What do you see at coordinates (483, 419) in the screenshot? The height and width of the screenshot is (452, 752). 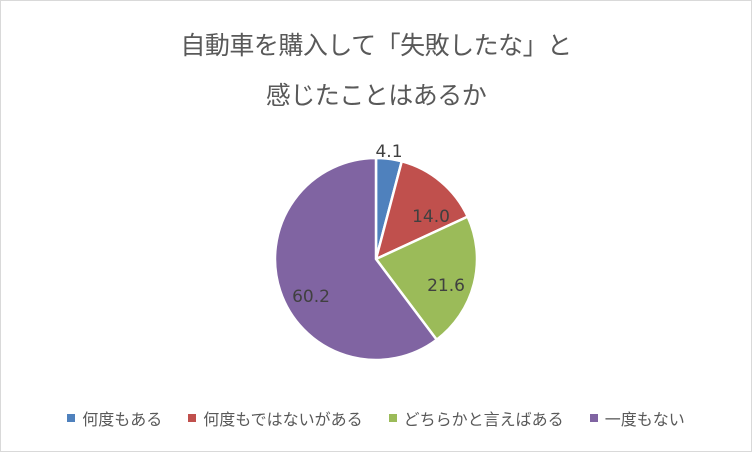 I see `legend-label: どちらかと言えばある` at bounding box center [483, 419].